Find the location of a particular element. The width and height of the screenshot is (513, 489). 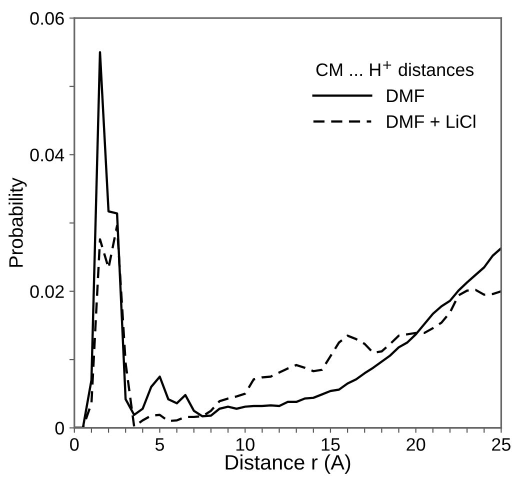

x-tick-label: 15 is located at coordinates (331, 444).